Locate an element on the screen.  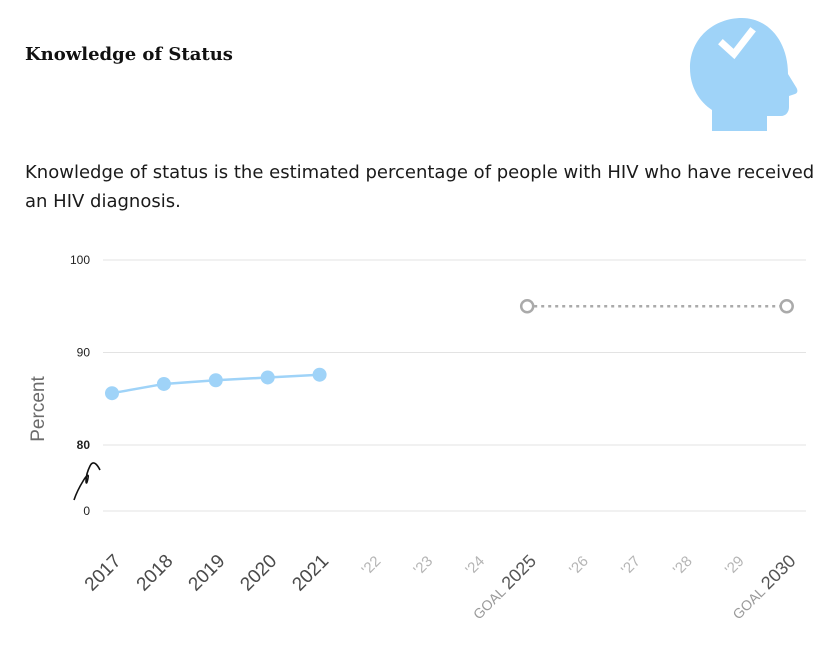
x-tick-label: '26 is located at coordinates (579, 566).